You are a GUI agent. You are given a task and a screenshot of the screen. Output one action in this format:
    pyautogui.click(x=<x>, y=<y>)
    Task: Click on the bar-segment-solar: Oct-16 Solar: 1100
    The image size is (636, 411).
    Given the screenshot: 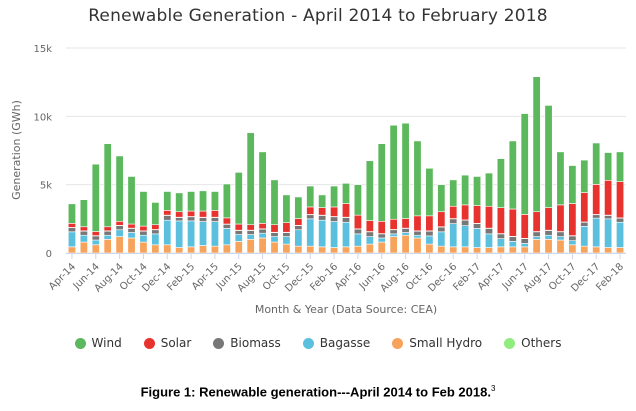 What is the action you would take?
    pyautogui.click(x=429, y=223)
    